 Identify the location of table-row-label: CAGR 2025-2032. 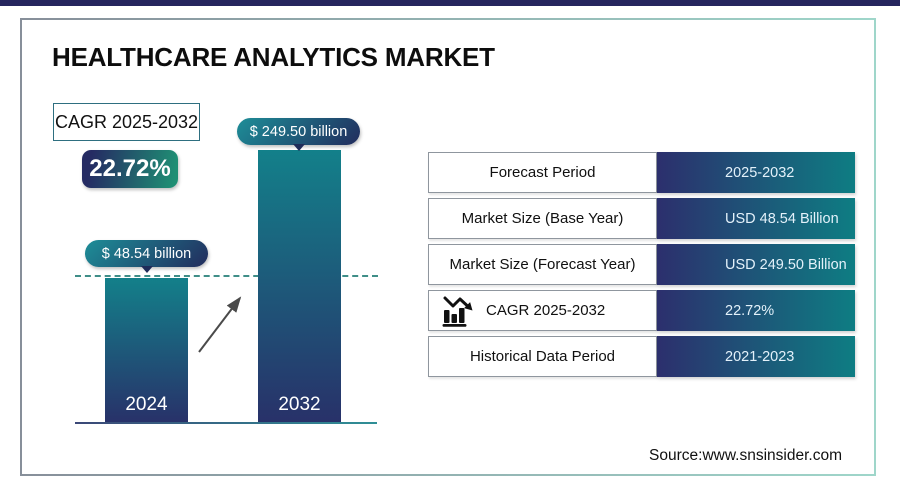
(542, 310).